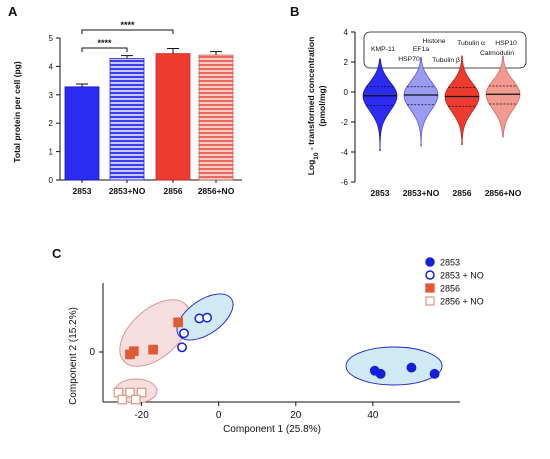 This screenshot has width=550, height=459. I want to click on violin-annotation: EF1a, so click(421, 49).